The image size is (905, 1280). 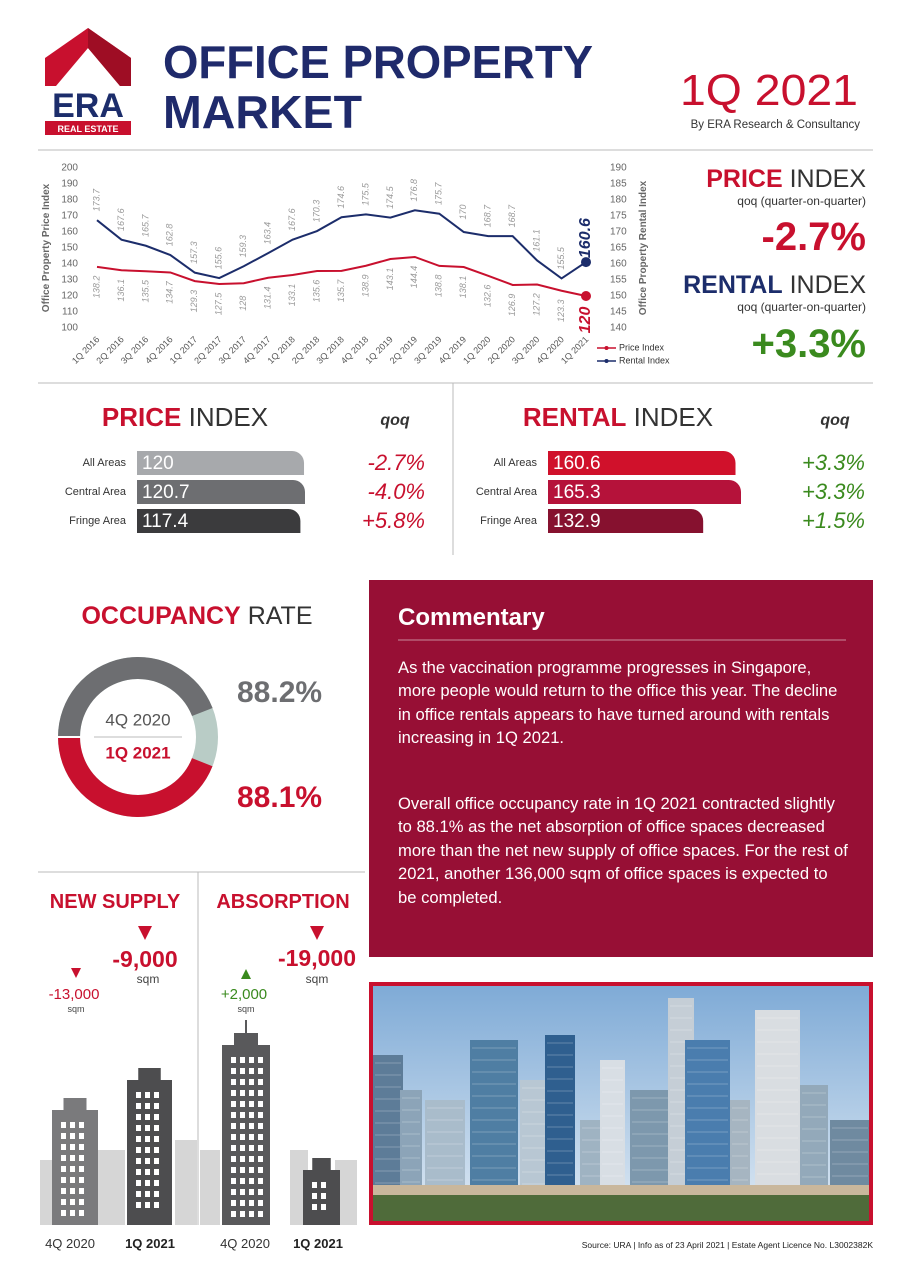 I want to click on y2-tick-label: 190, so click(x=618, y=168).